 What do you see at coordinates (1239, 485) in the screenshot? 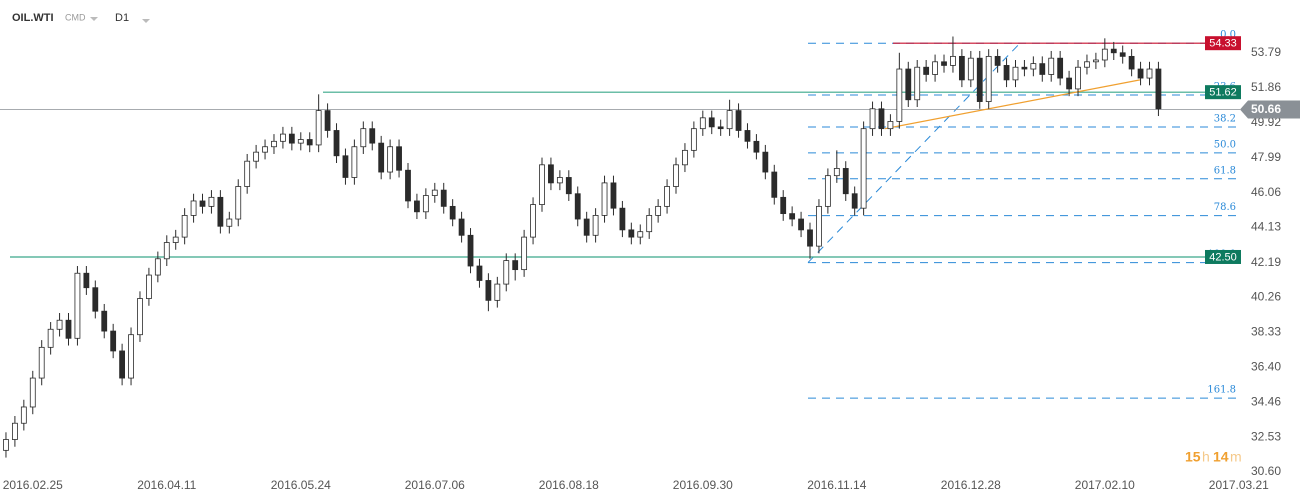
I see `x-tick-label: 2017.03.21` at bounding box center [1239, 485].